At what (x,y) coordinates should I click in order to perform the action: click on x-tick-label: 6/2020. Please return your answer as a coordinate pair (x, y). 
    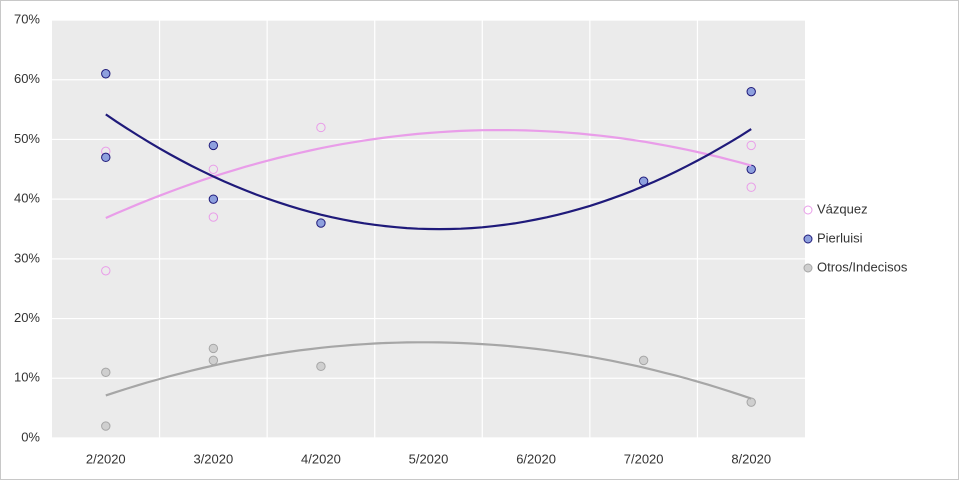
    Looking at the image, I should click on (536, 458).